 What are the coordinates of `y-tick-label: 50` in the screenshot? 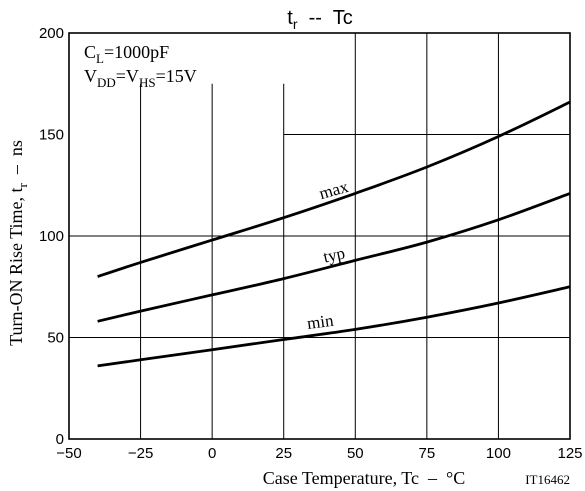 It's located at (55, 338).